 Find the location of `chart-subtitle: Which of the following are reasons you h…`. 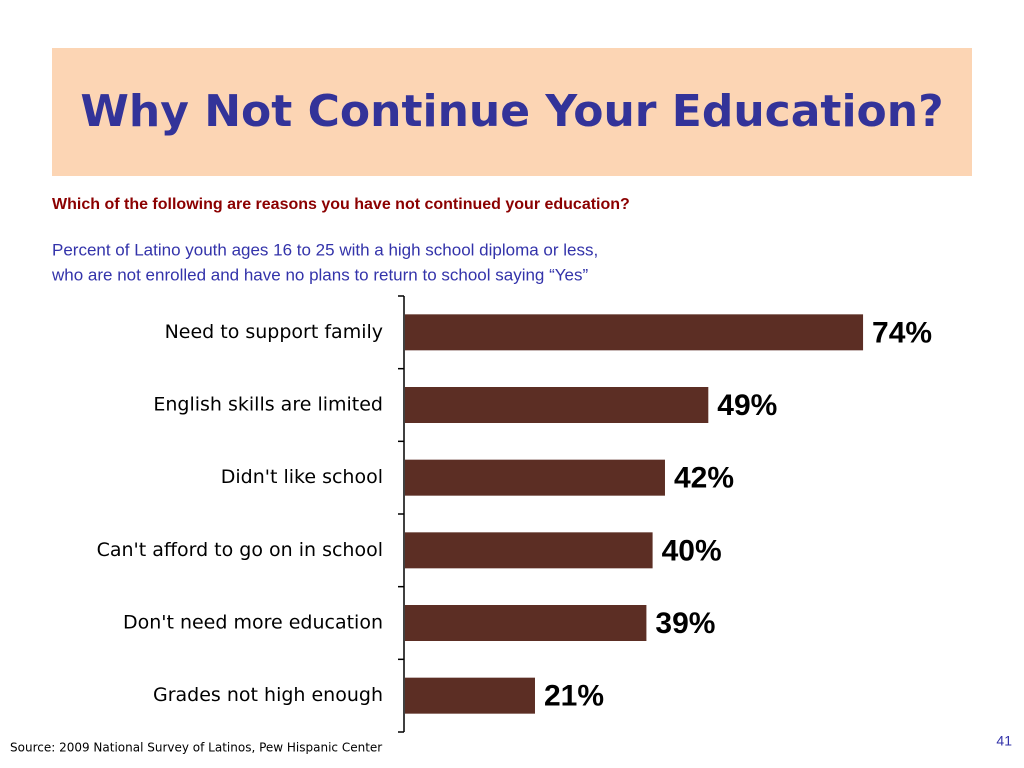

chart-subtitle: Which of the following are reasons you h… is located at coordinates (341, 204).